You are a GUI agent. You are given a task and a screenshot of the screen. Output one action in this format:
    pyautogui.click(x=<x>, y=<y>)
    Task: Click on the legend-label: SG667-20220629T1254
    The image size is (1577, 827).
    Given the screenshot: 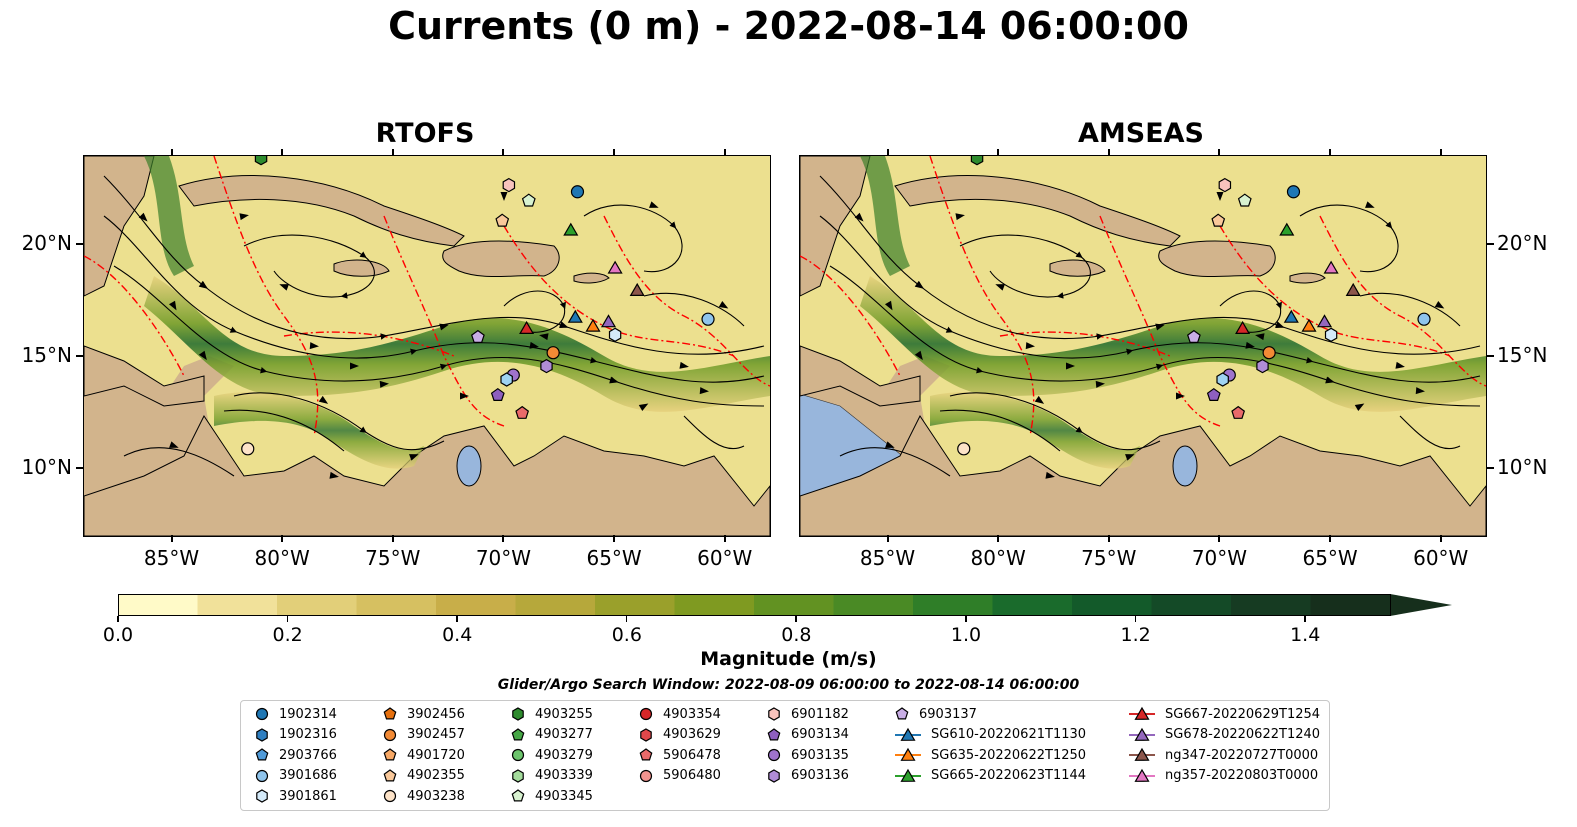 What is the action you would take?
    pyautogui.click(x=1243, y=714)
    